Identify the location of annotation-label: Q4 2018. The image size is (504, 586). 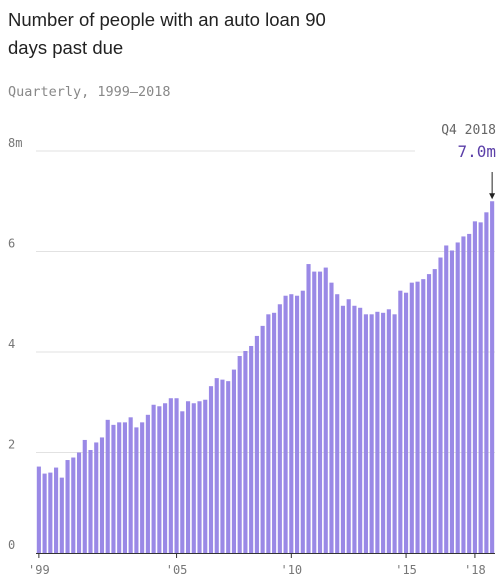
(468, 130).